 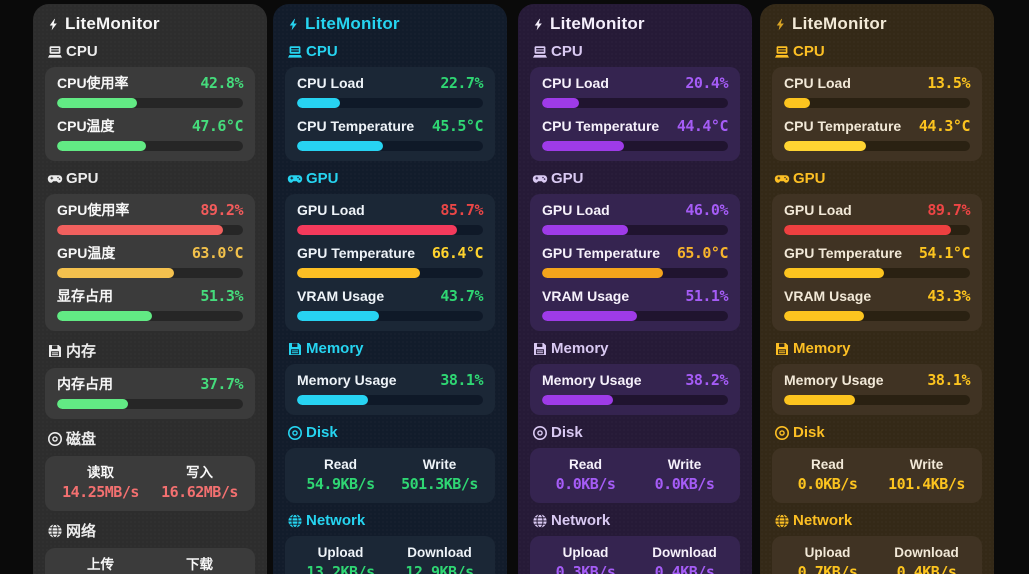 I want to click on stat-label: Download, so click(x=439, y=552).